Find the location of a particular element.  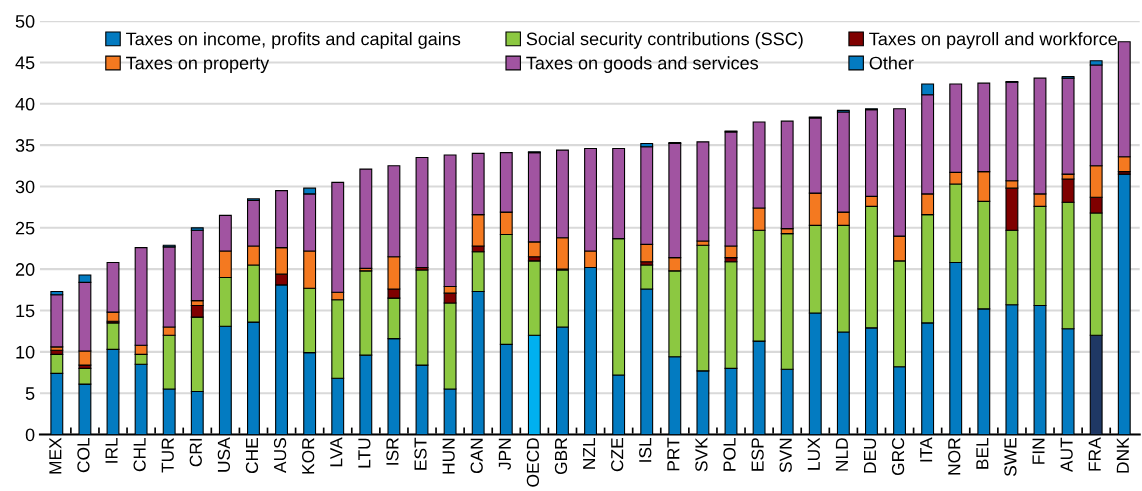

y-tick-label: 10 is located at coordinates (25, 352).